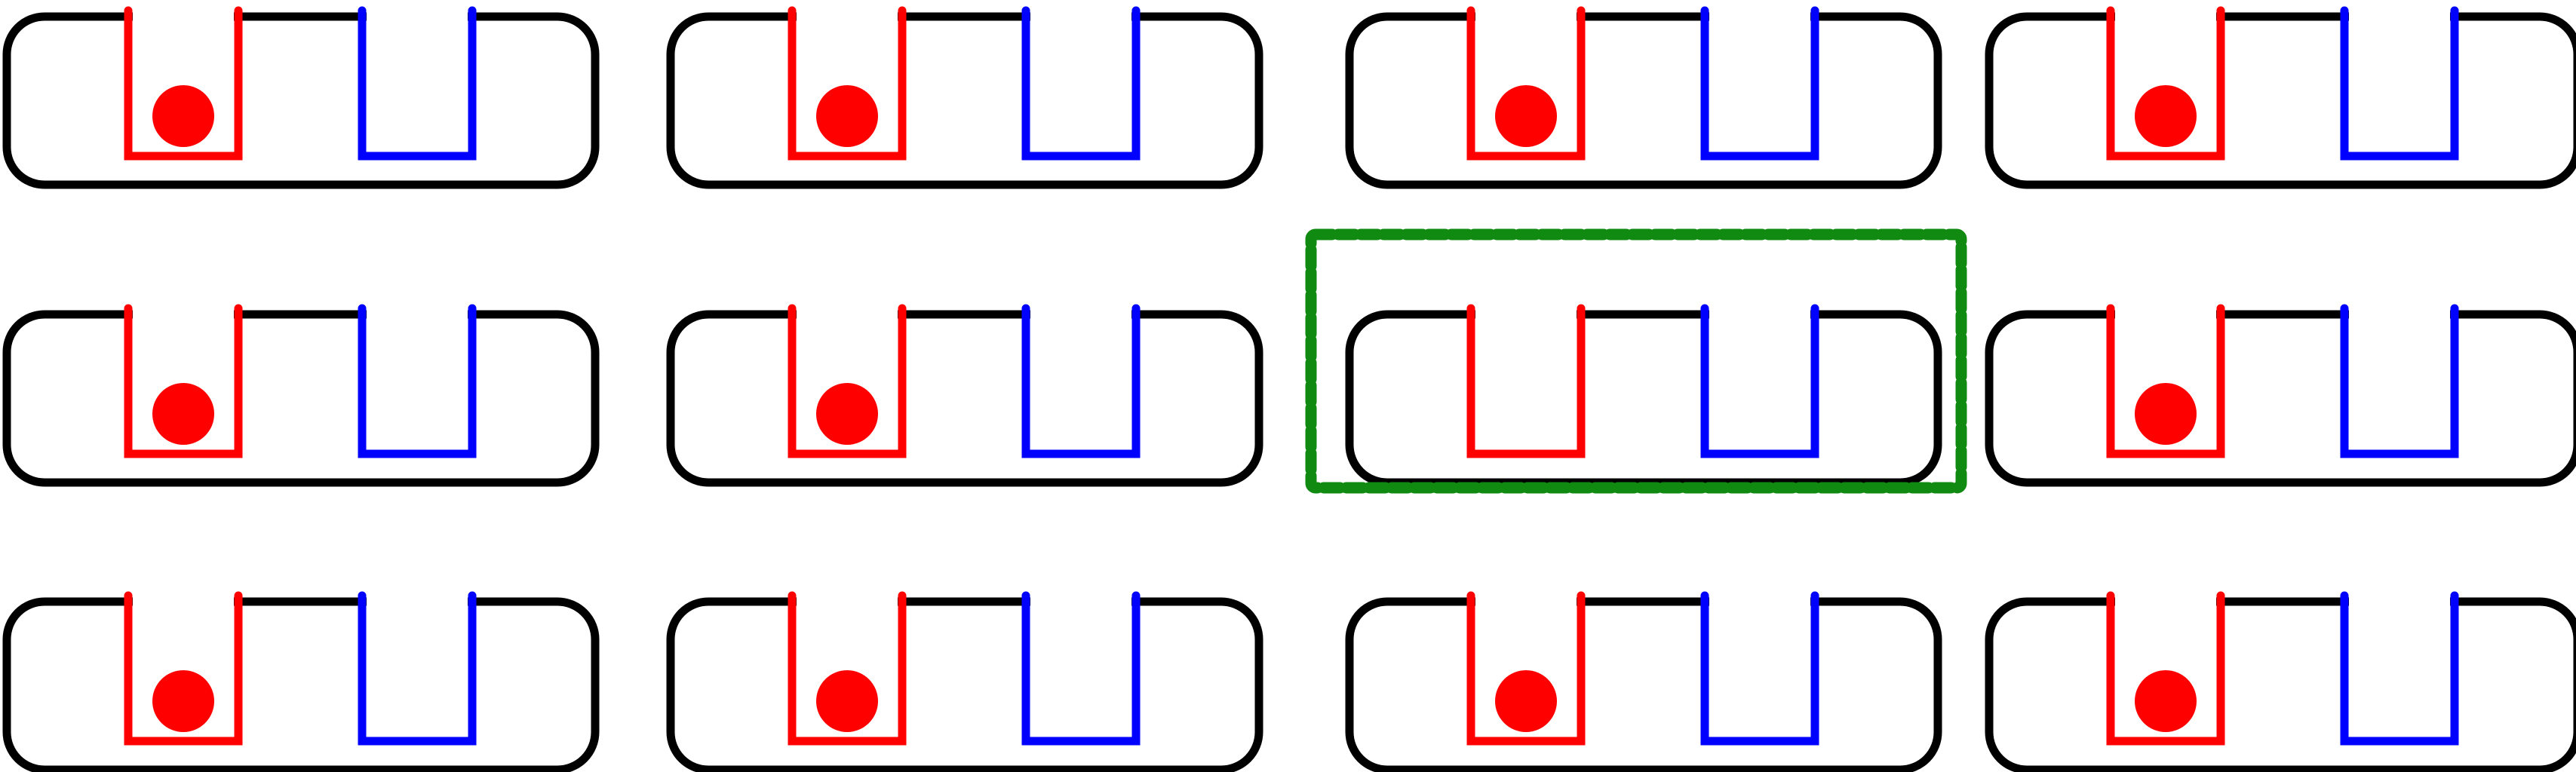  I want to click on panel-r2-c2, so click(964, 396).